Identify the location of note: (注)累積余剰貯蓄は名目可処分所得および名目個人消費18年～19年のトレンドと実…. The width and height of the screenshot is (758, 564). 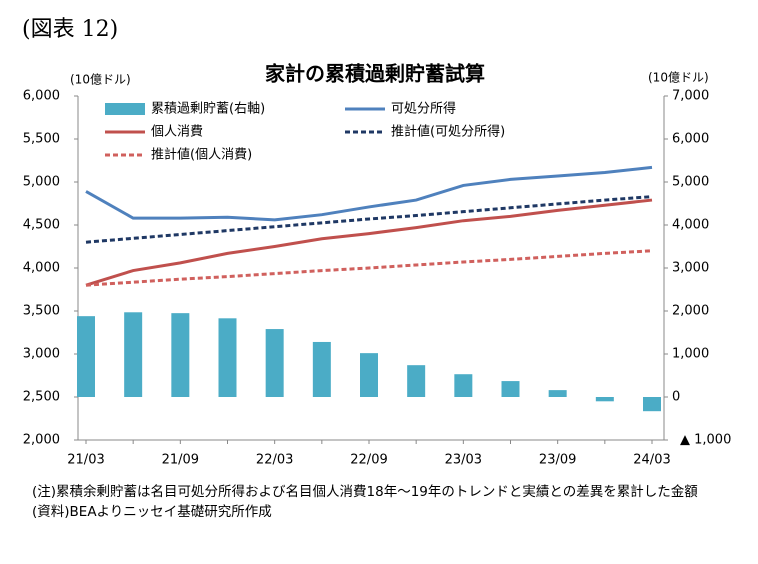
(365, 492).